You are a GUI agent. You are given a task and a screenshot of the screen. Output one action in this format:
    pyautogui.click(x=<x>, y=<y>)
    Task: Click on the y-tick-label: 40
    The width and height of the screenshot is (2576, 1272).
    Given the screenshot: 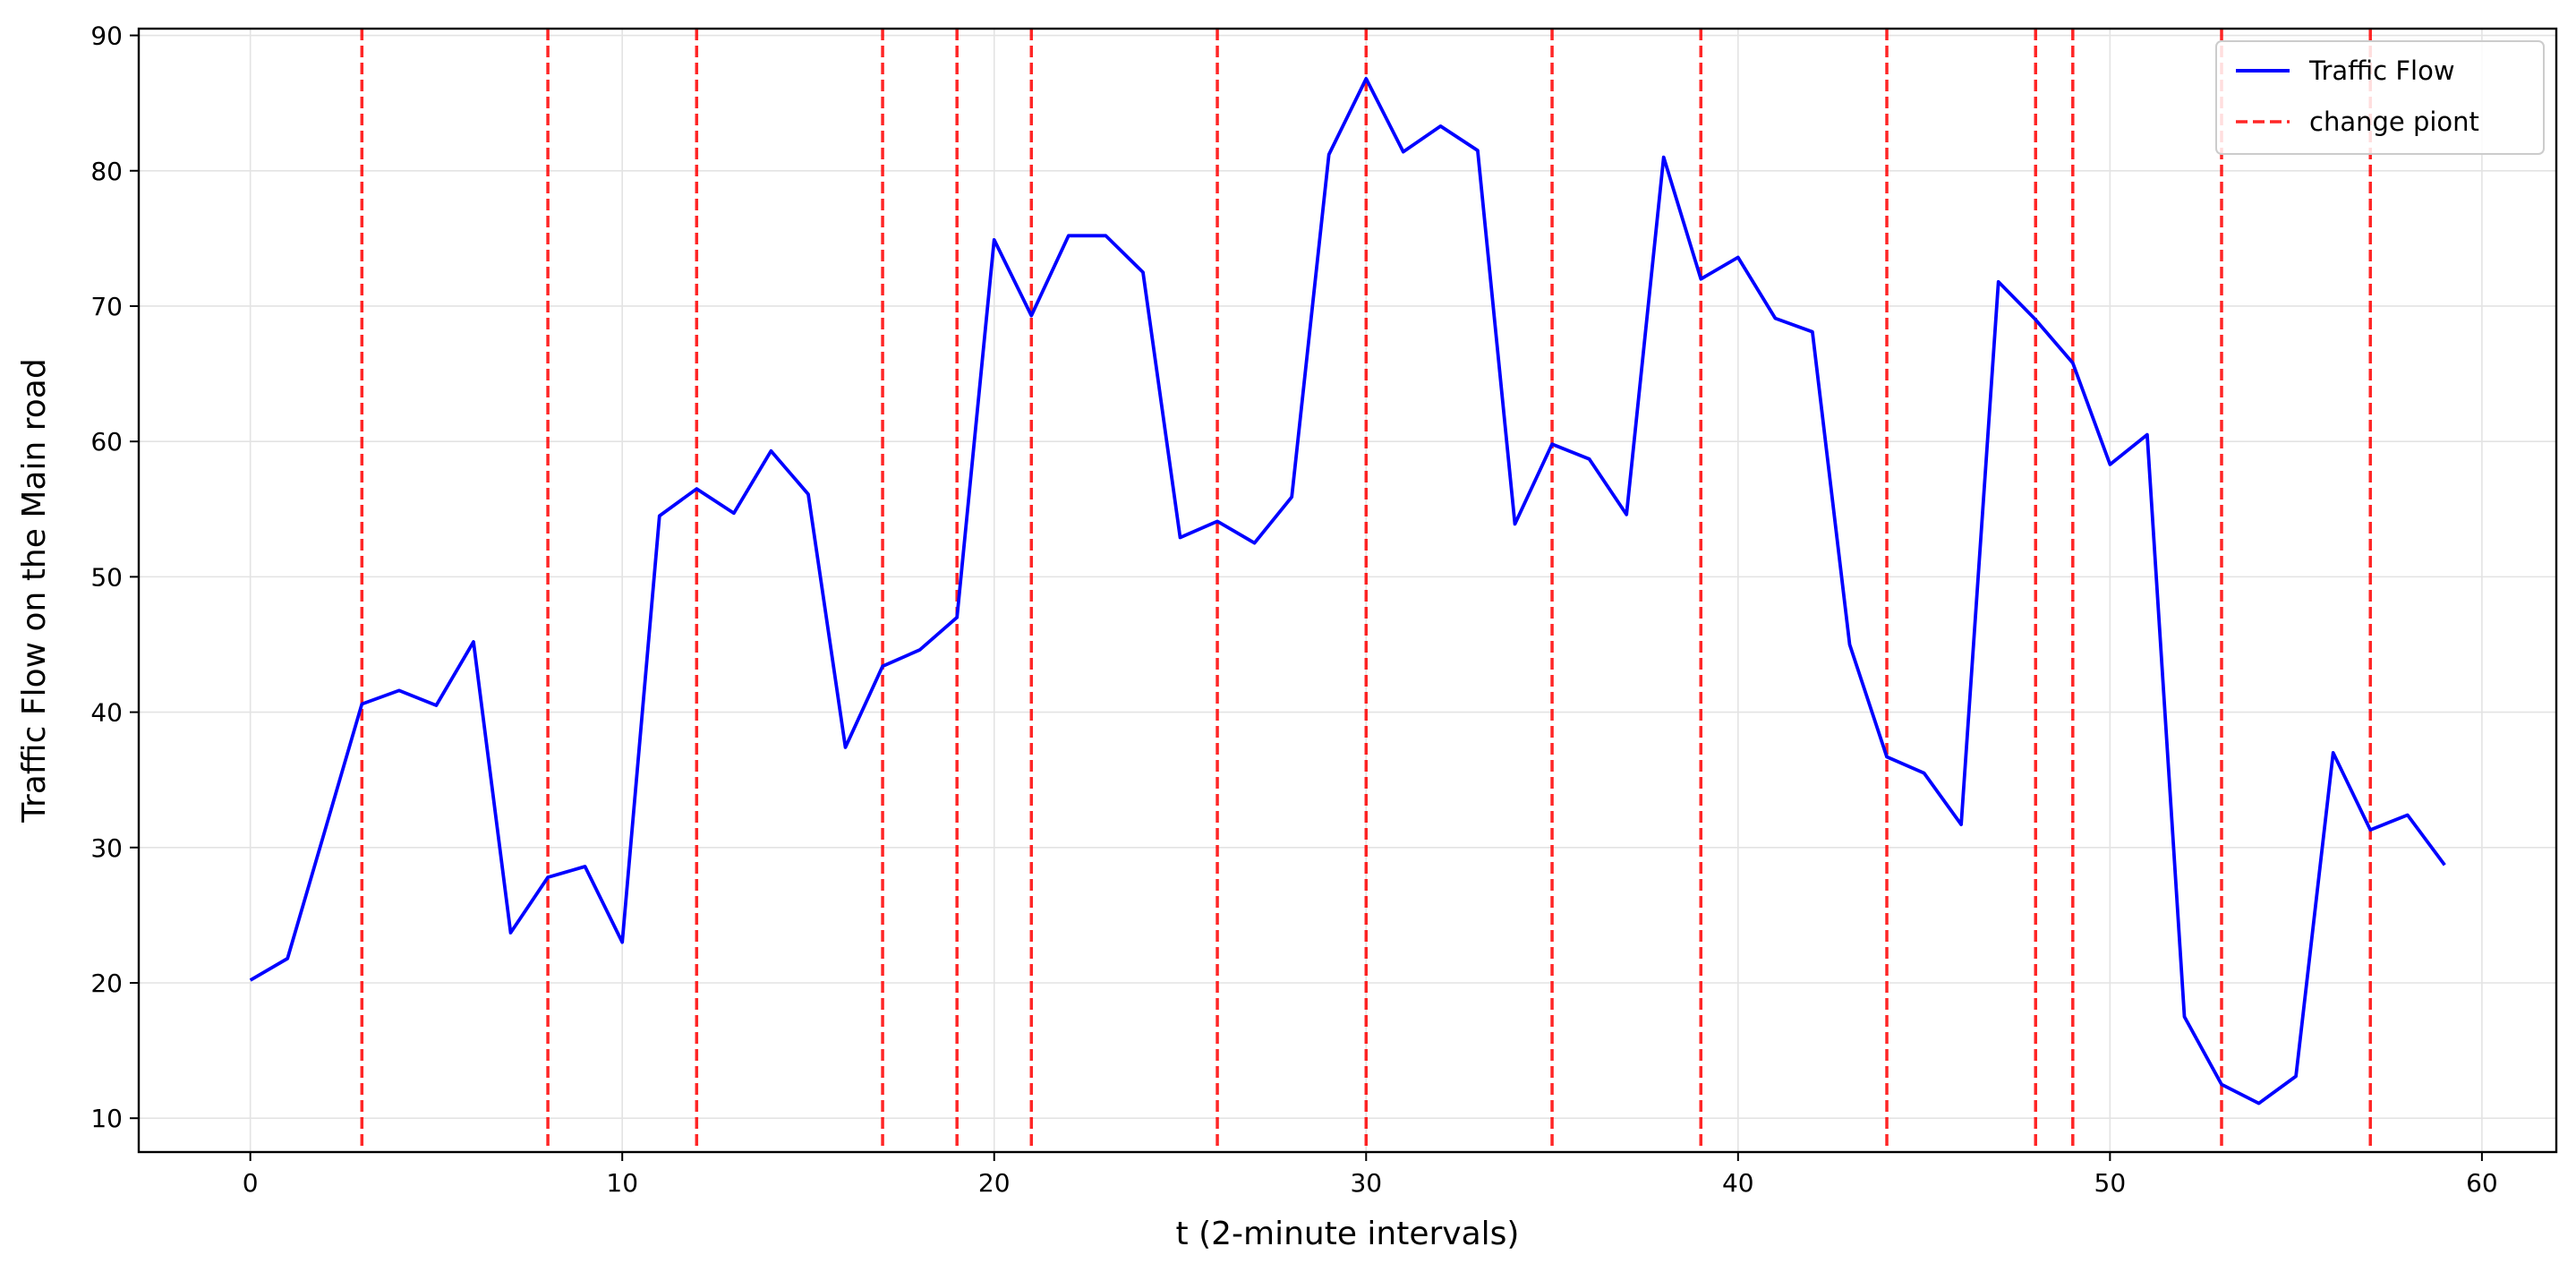 What is the action you would take?
    pyautogui.click(x=106, y=713)
    